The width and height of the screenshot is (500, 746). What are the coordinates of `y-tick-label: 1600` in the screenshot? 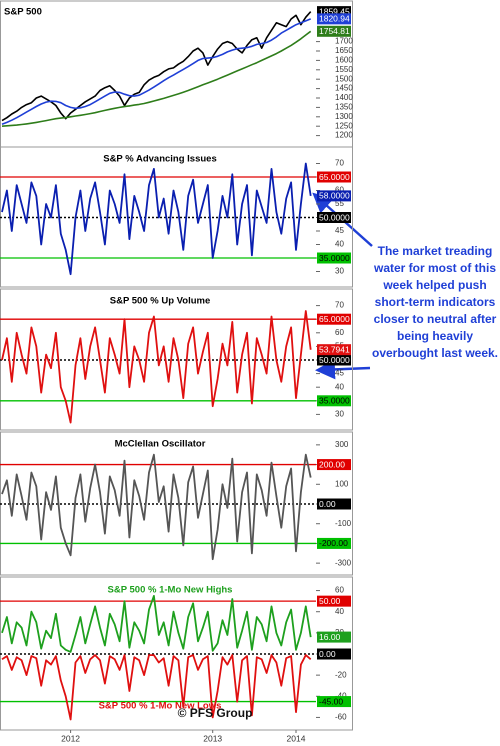 It's located at (344, 60).